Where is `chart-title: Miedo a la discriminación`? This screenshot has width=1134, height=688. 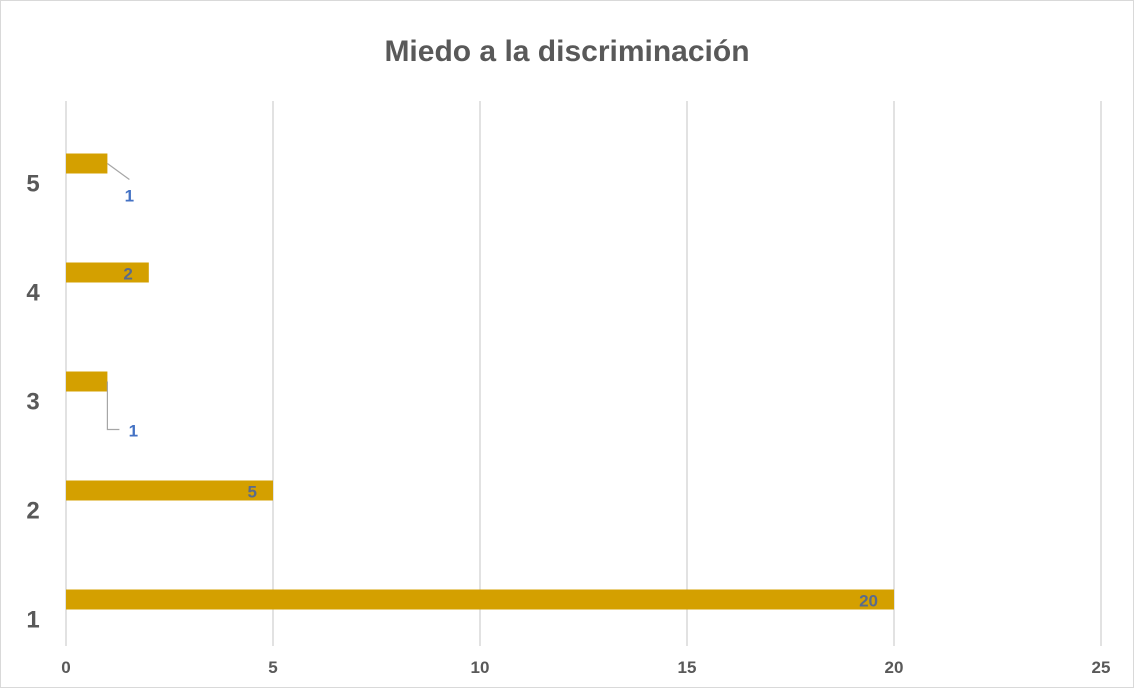 chart-title: Miedo a la discriminación is located at coordinates (566, 51).